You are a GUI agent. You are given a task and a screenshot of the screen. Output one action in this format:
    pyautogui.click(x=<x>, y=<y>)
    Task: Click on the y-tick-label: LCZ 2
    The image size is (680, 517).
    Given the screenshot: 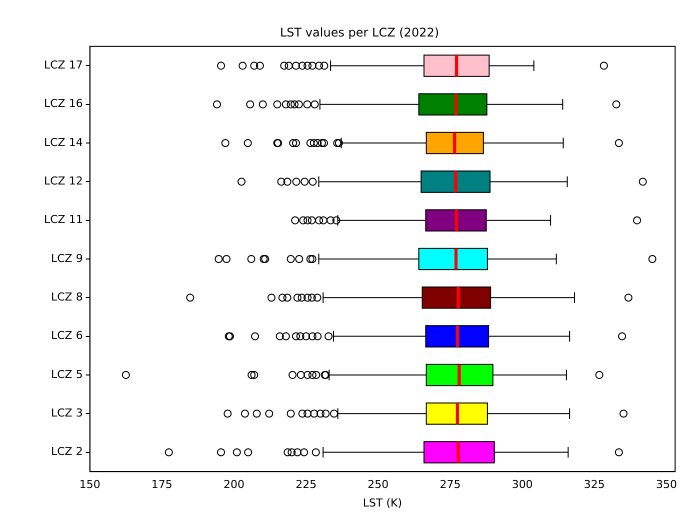 What is the action you would take?
    pyautogui.click(x=66, y=451)
    